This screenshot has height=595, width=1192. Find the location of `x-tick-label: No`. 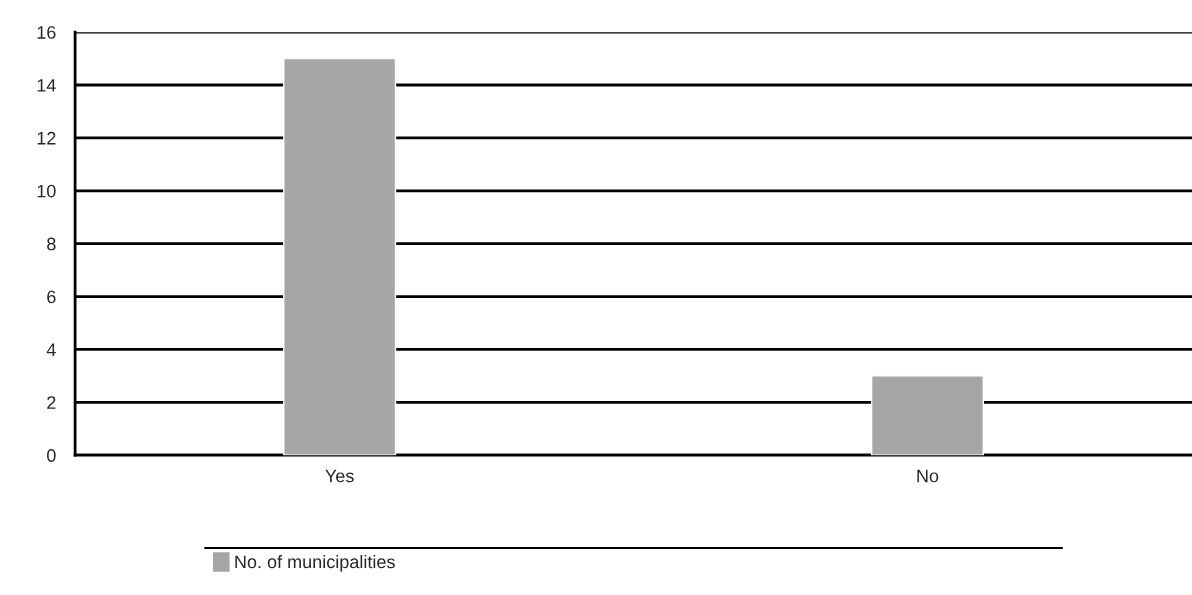

x-tick-label: No is located at coordinates (928, 476).